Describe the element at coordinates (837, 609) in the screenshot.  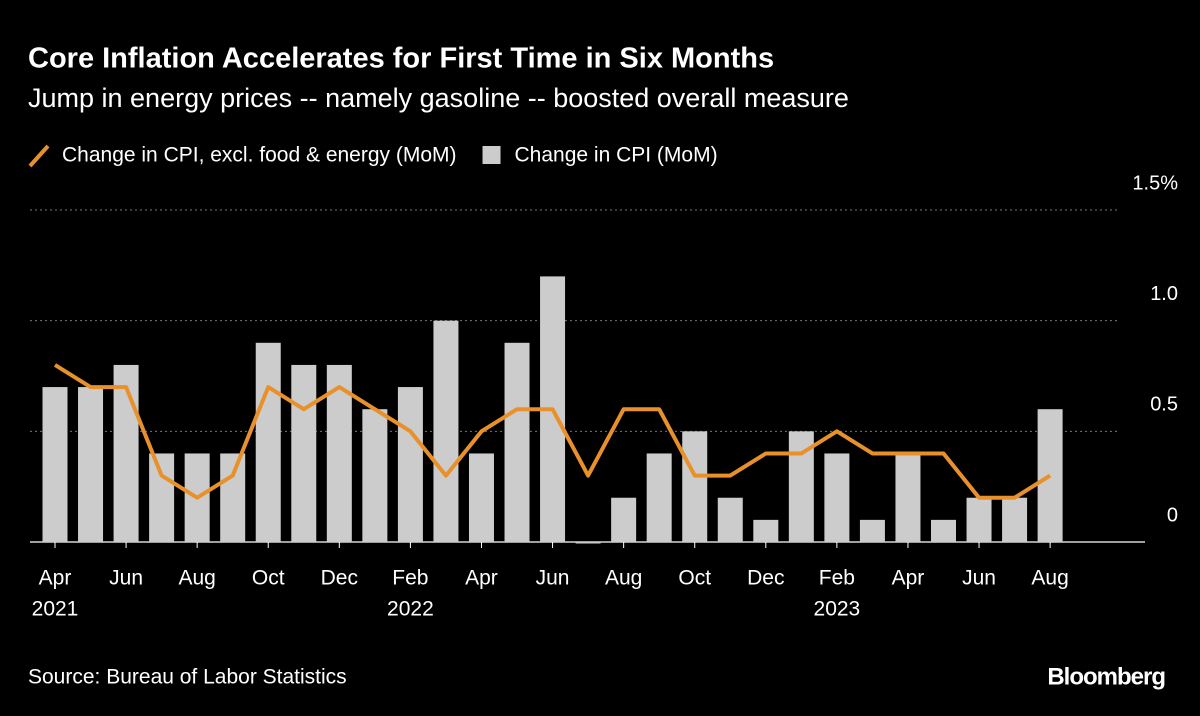
I see `x-year-label: 2023` at that location.